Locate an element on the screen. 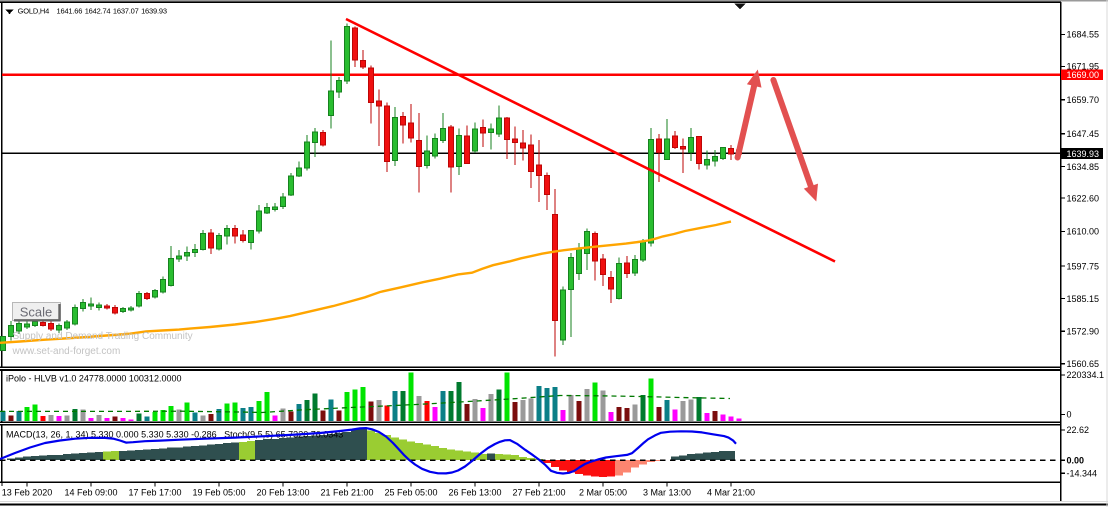  svg-text: 4 Mar 21:00 is located at coordinates (731, 493).